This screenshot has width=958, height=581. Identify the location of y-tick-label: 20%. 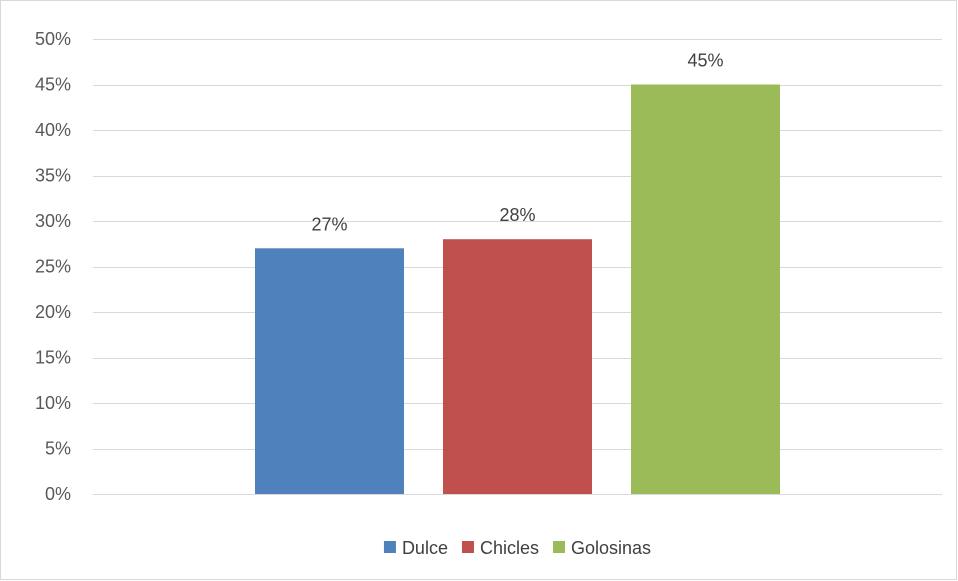
(53, 312).